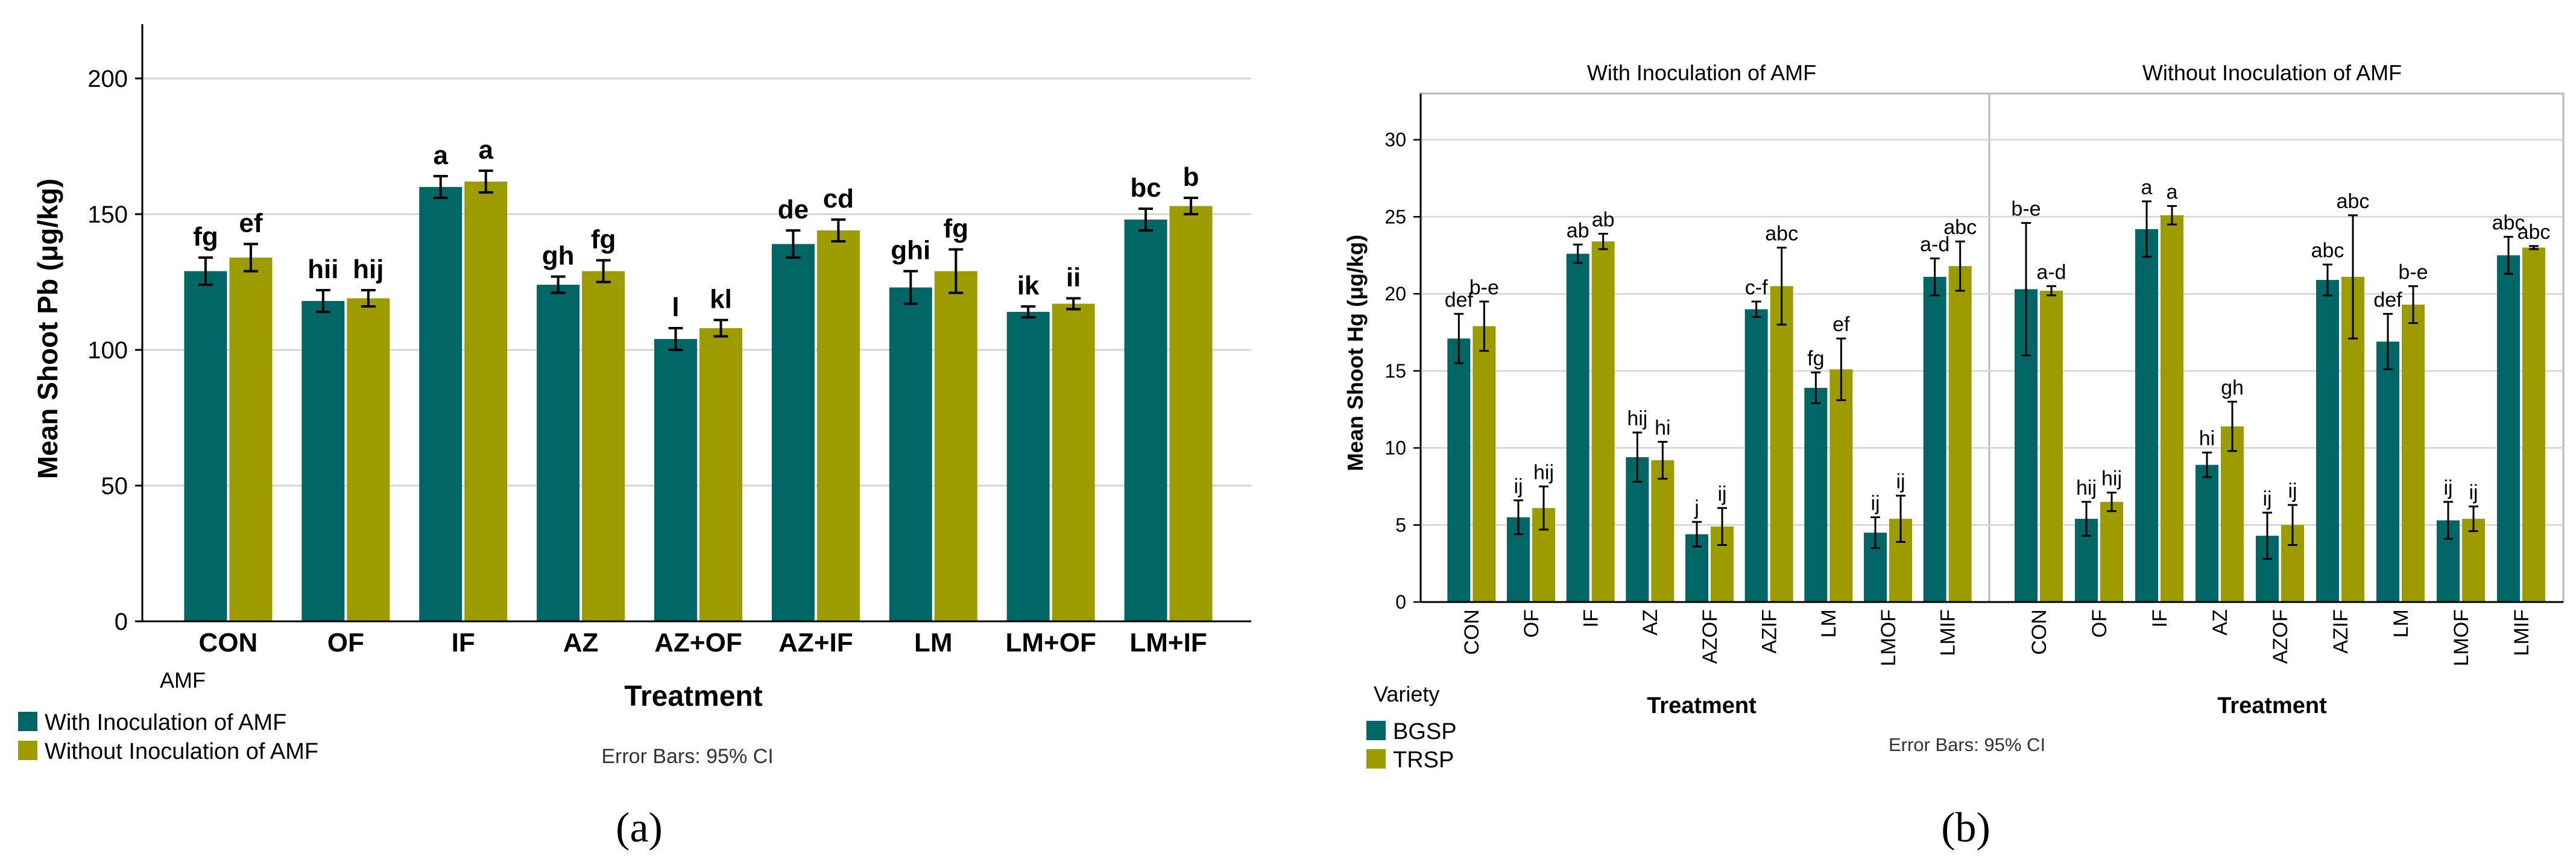 The image size is (2576, 859). Describe the element at coordinates (2340, 631) in the screenshot. I see `panel-b-facet-1-x-tick-label-AZIF: AZIF` at that location.